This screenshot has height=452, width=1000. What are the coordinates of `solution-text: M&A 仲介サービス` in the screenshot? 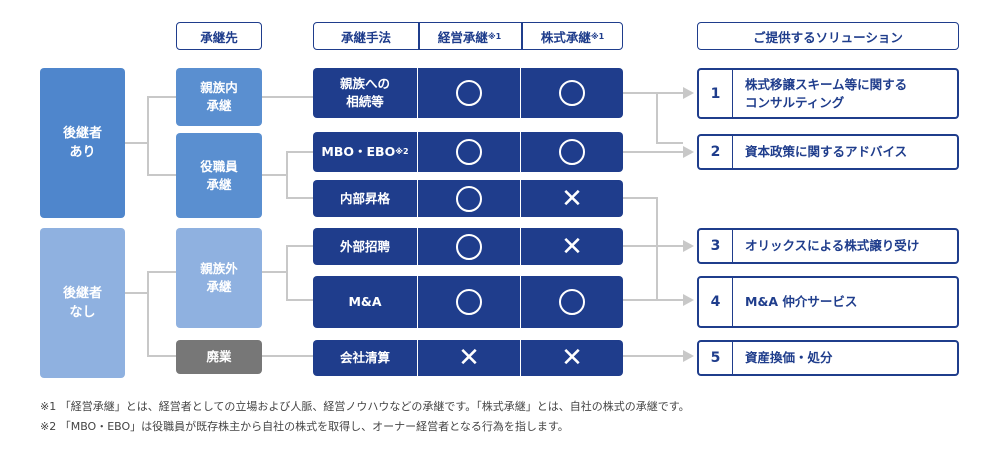 It's located at (801, 301).